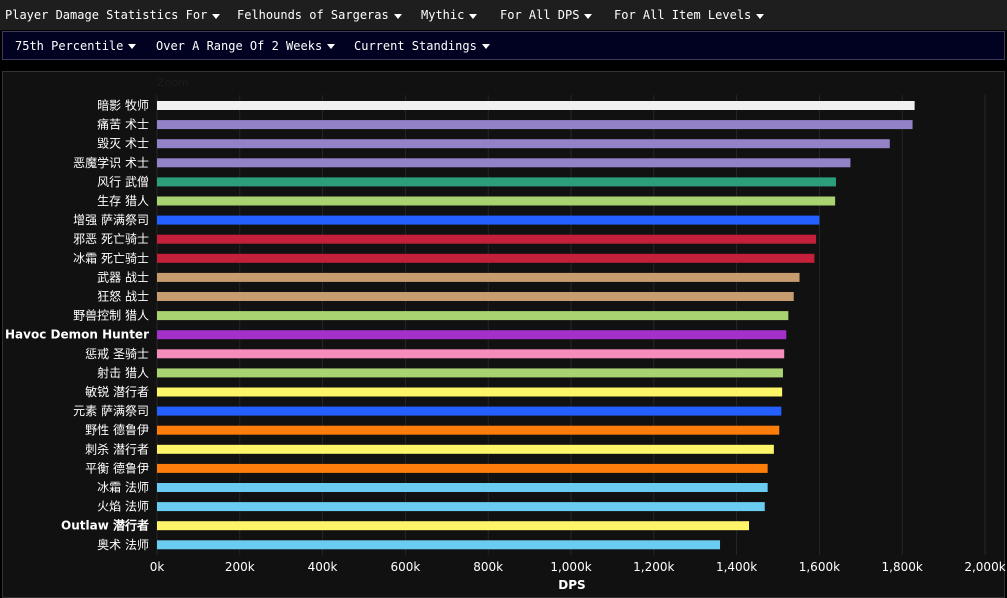  Describe the element at coordinates (415, 45) in the screenshot. I see `standings-label: Current Standings` at that location.